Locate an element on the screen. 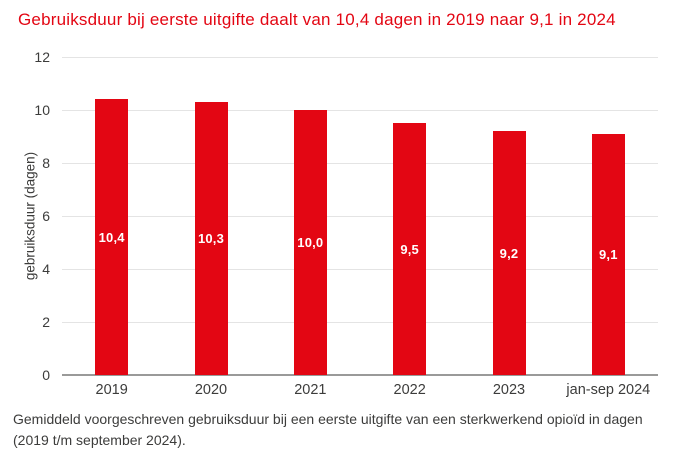  x-tick-label: 2019 is located at coordinates (111, 390).